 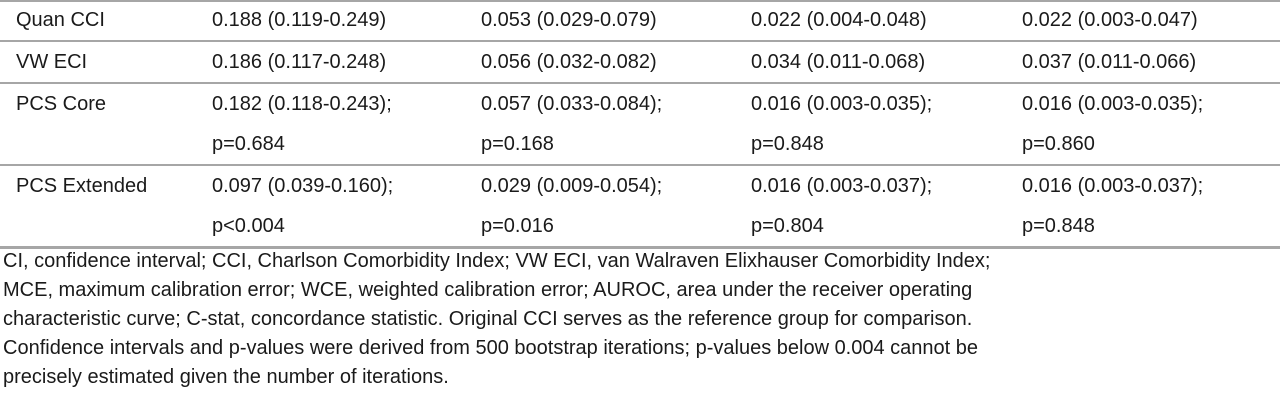 I want to click on cell-value: 0.037 (0.011-0.066), so click(x=1109, y=62).